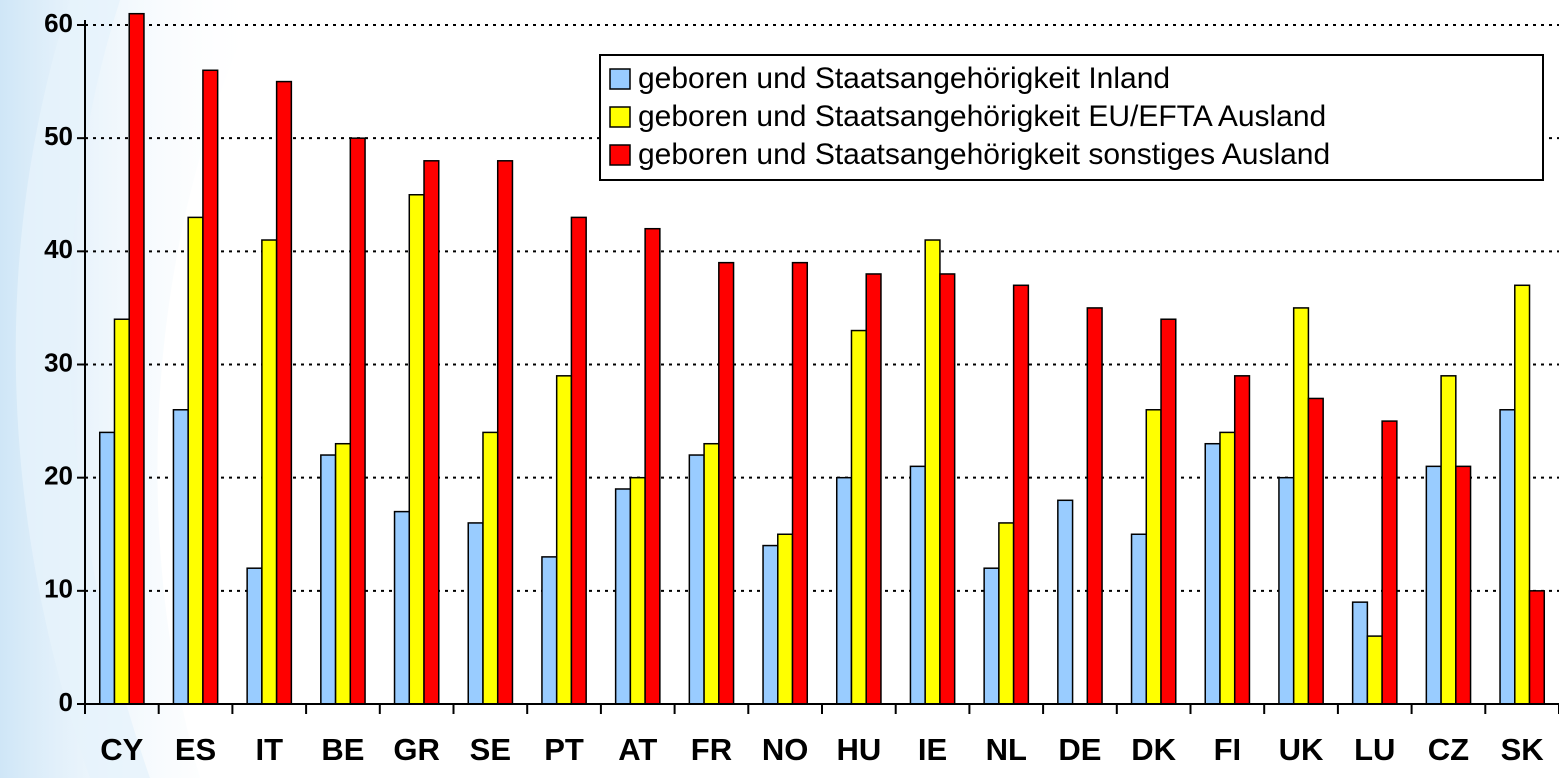 This screenshot has height=778, width=1559. What do you see at coordinates (66, 702) in the screenshot?
I see `y-tick-label: 0` at bounding box center [66, 702].